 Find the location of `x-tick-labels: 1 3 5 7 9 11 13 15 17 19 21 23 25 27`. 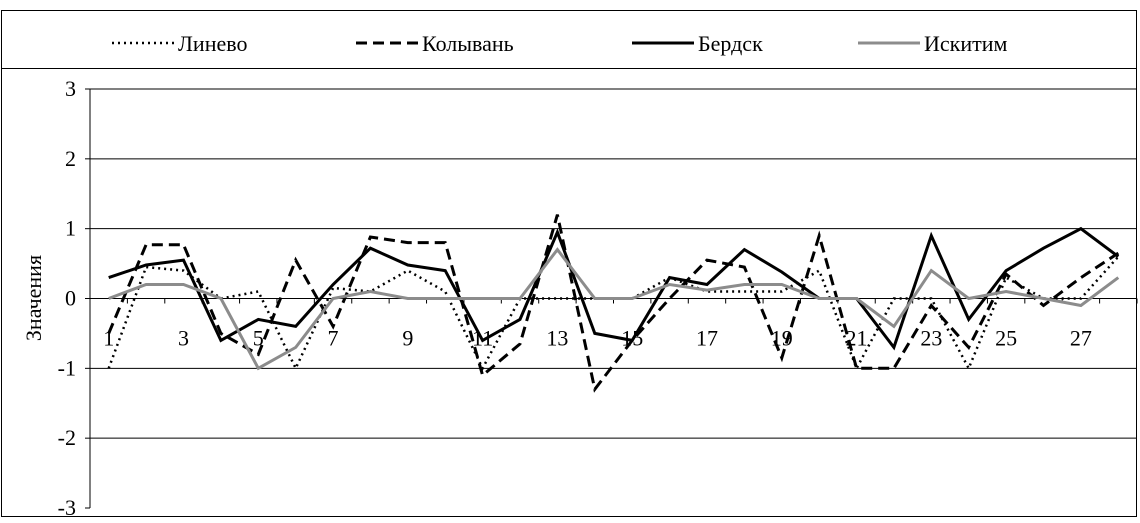

x-tick-labels: 1 3 5 7 9 11 13 15 17 19 21 23 25 27 is located at coordinates (597, 338).